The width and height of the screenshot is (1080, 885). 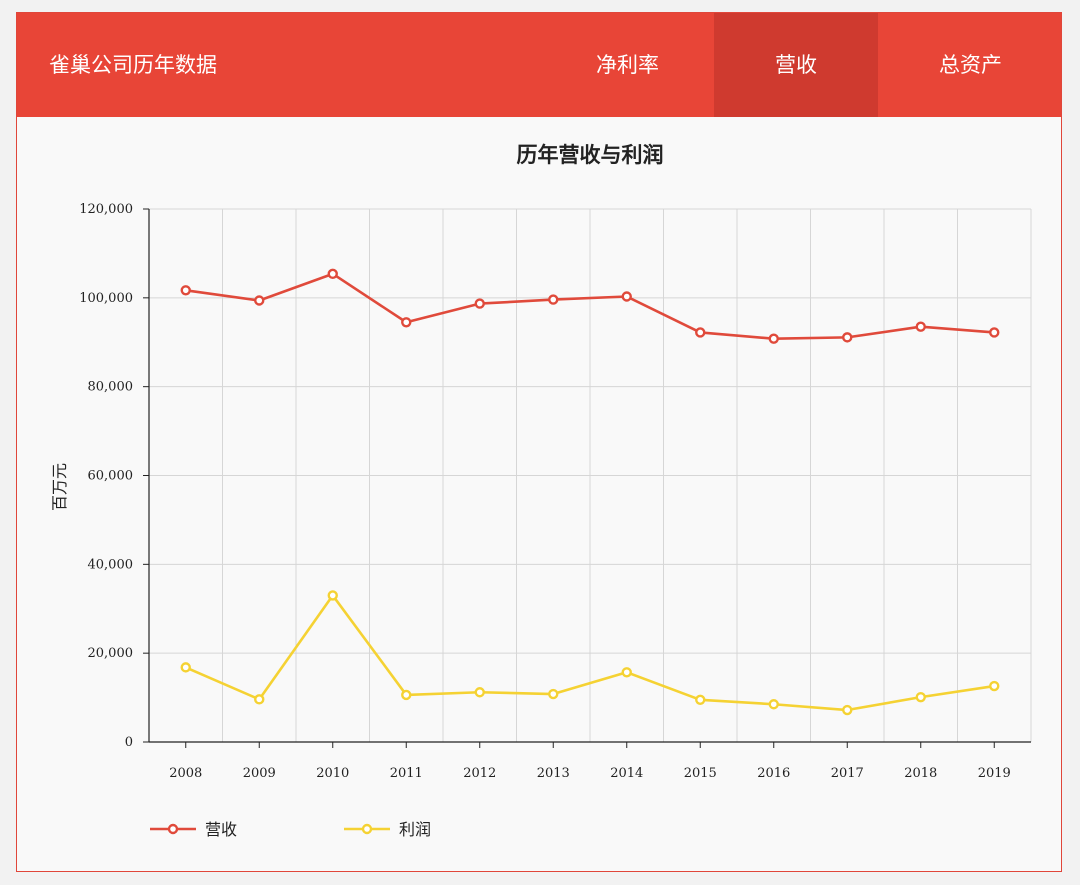 What do you see at coordinates (796, 65) in the screenshot?
I see `tab-revenue: 营收` at bounding box center [796, 65].